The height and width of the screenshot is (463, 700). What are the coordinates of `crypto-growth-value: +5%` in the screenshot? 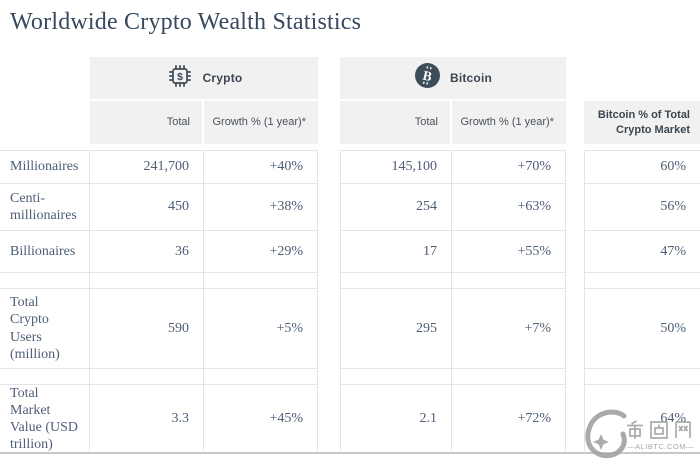 It's located at (261, 328).